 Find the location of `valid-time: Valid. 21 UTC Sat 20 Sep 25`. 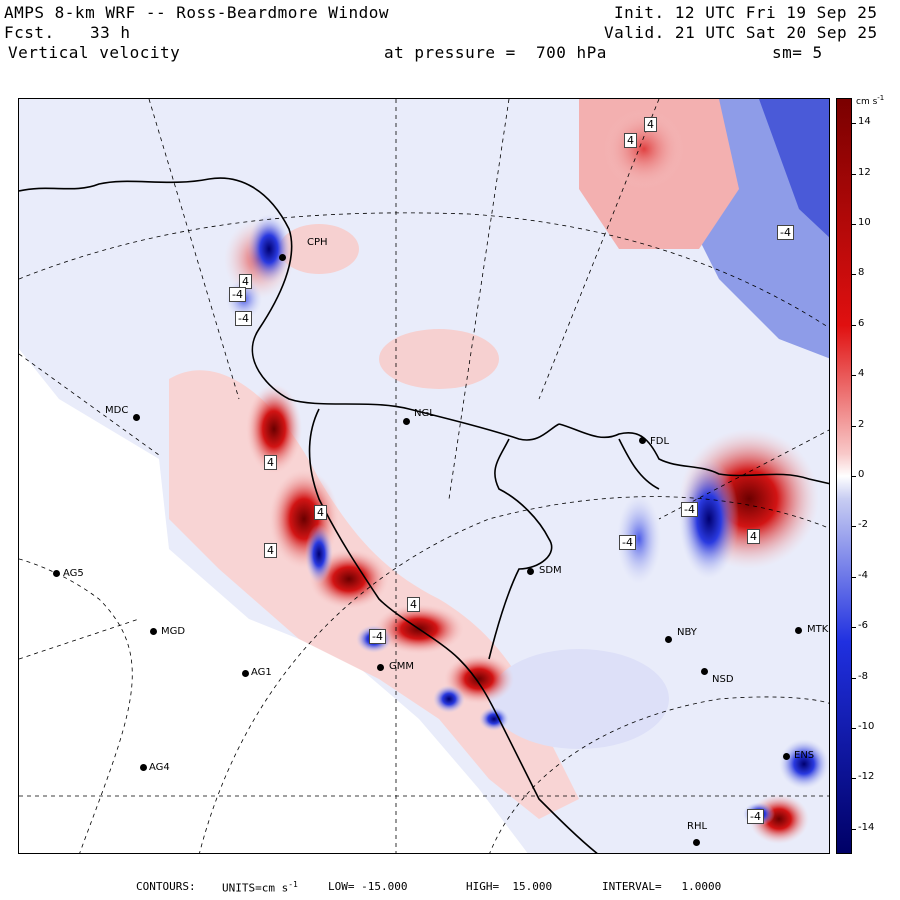

valid-time: Valid. 21 UTC Sat 20 Sep 25 is located at coordinates (741, 32).